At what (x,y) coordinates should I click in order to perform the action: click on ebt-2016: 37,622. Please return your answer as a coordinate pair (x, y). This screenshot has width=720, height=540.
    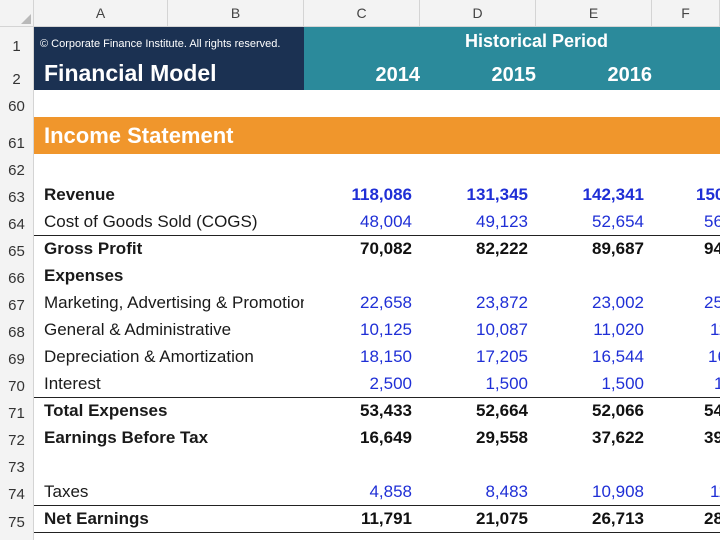
    Looking at the image, I should click on (618, 437).